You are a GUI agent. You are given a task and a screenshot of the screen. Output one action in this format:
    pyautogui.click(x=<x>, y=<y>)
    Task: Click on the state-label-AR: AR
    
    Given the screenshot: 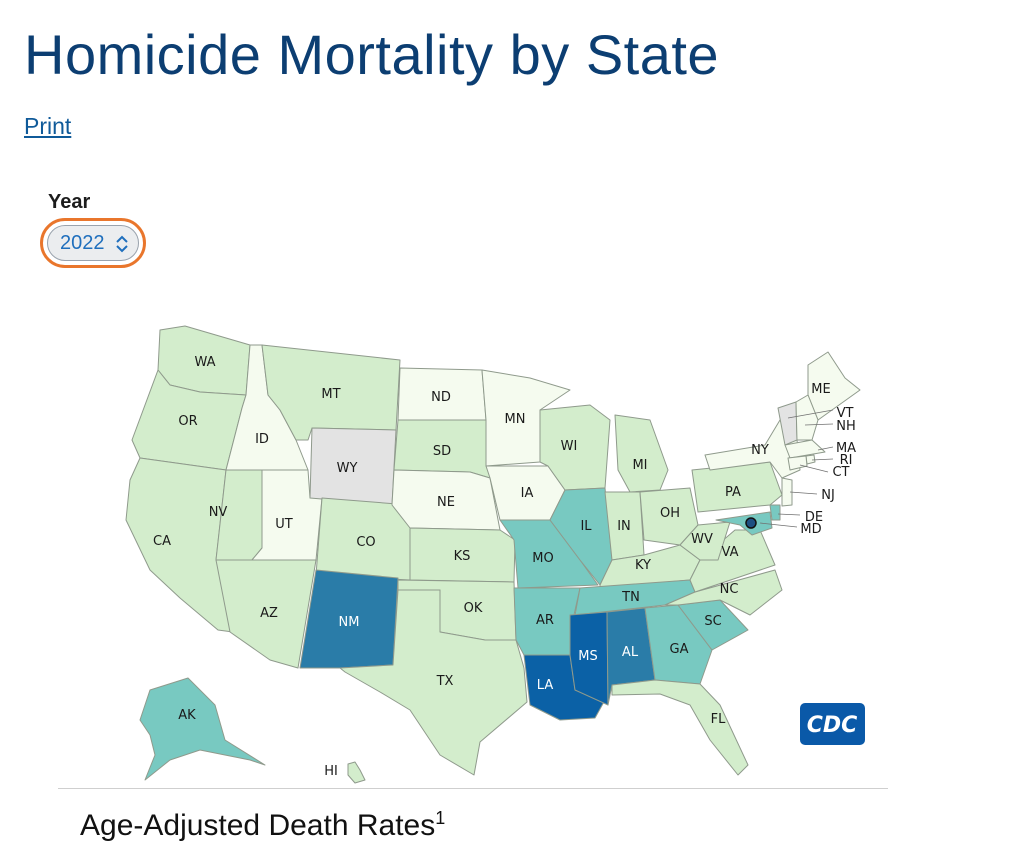 What is the action you would take?
    pyautogui.click(x=545, y=620)
    